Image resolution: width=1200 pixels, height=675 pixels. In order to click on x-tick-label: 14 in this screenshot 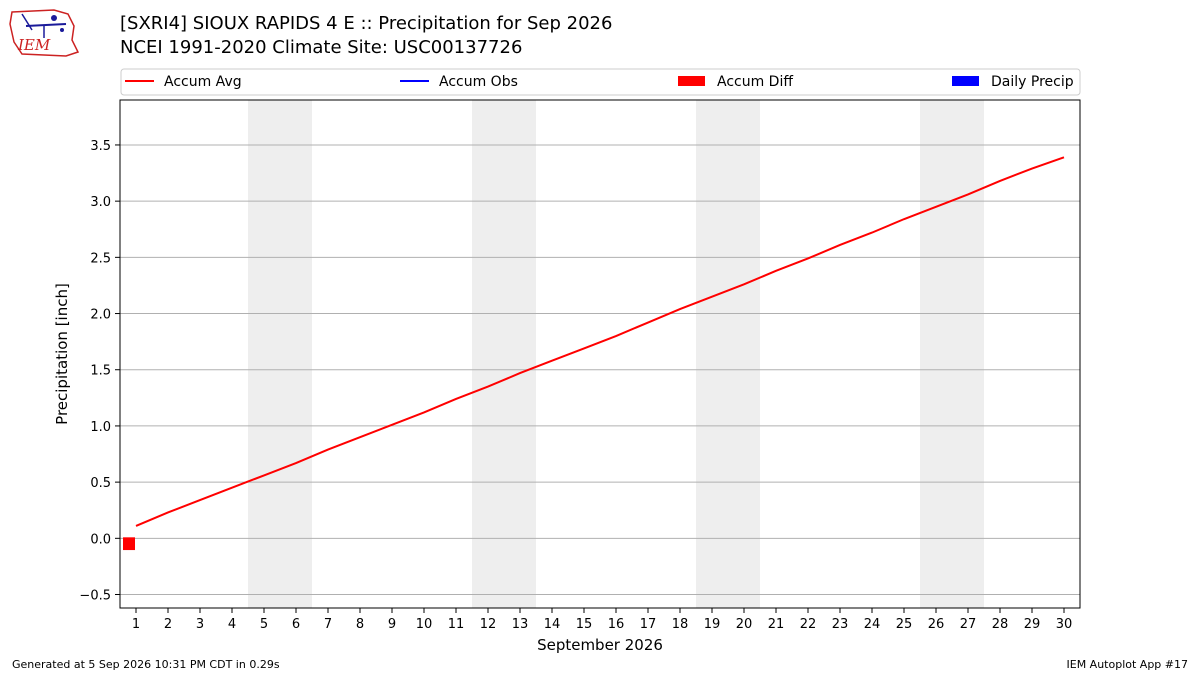, I will do `click(552, 624)`.